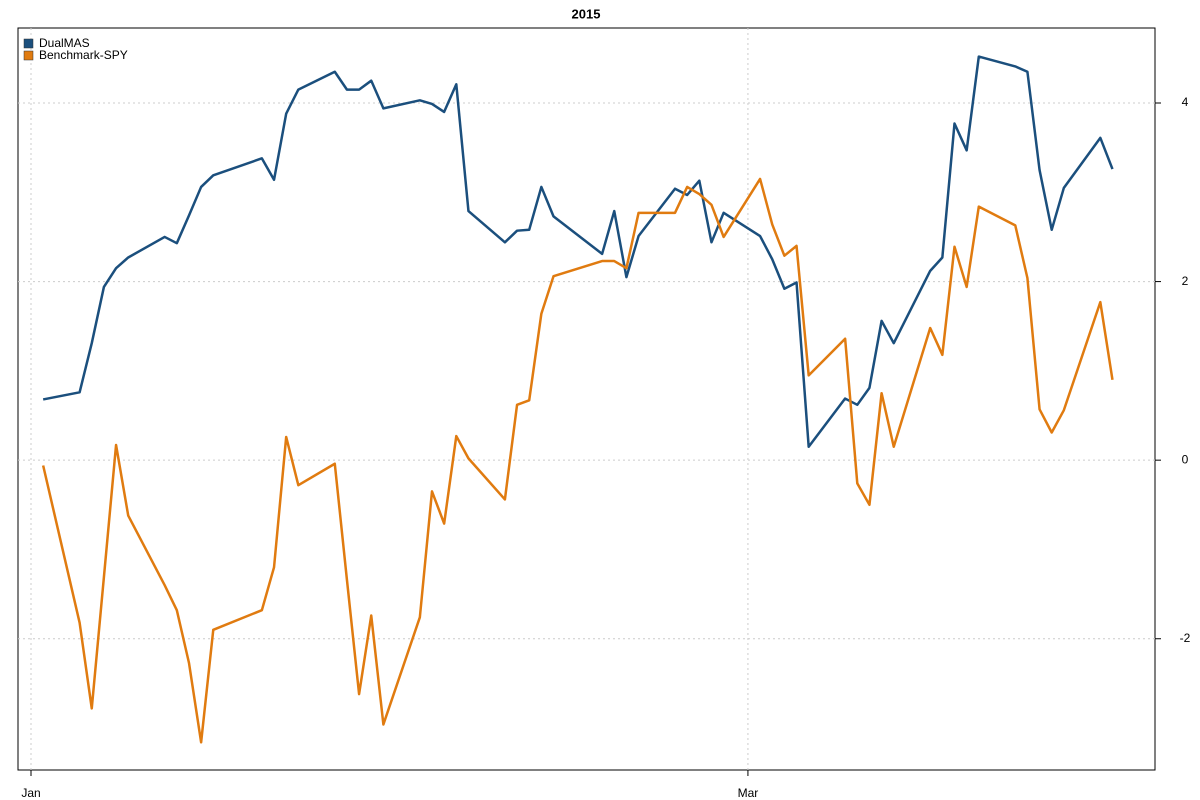 Image resolution: width=1200 pixels, height=800 pixels. What do you see at coordinates (1185, 281) in the screenshot?
I see `y-tick-label: 2` at bounding box center [1185, 281].